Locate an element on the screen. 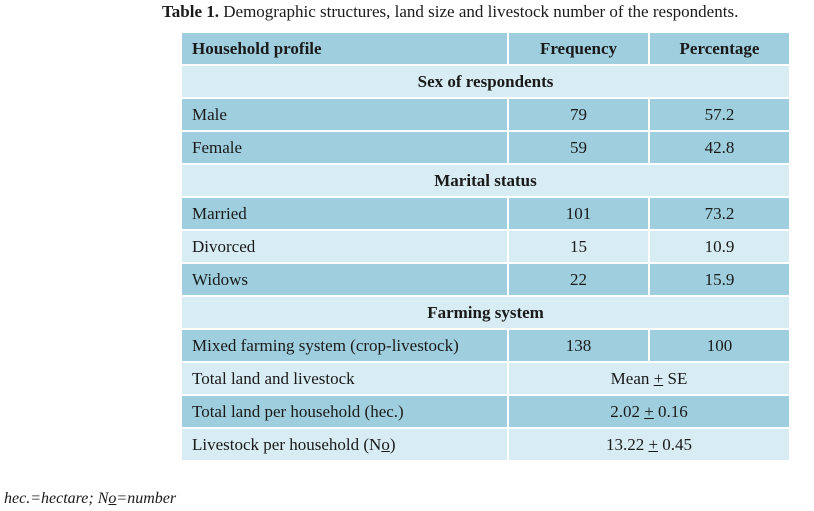 This screenshot has width=814, height=511. footnote-text: hec.=hectare; N is located at coordinates (56, 498).